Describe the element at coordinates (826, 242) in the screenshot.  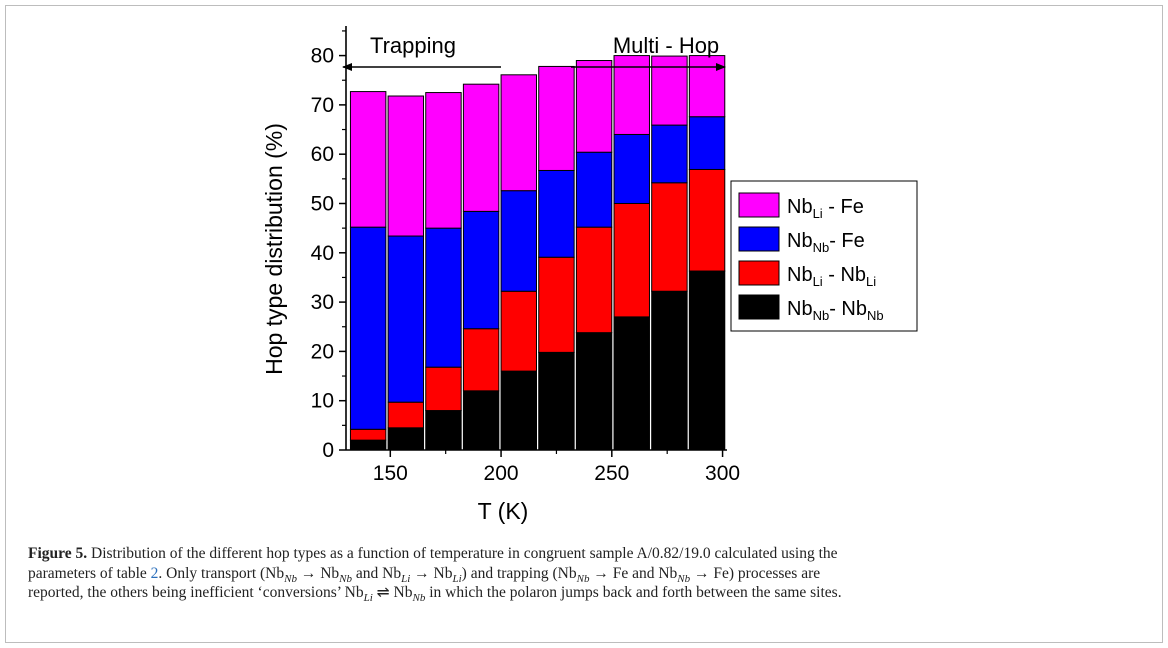
I see `legend-label: NbNb- Fe` at that location.